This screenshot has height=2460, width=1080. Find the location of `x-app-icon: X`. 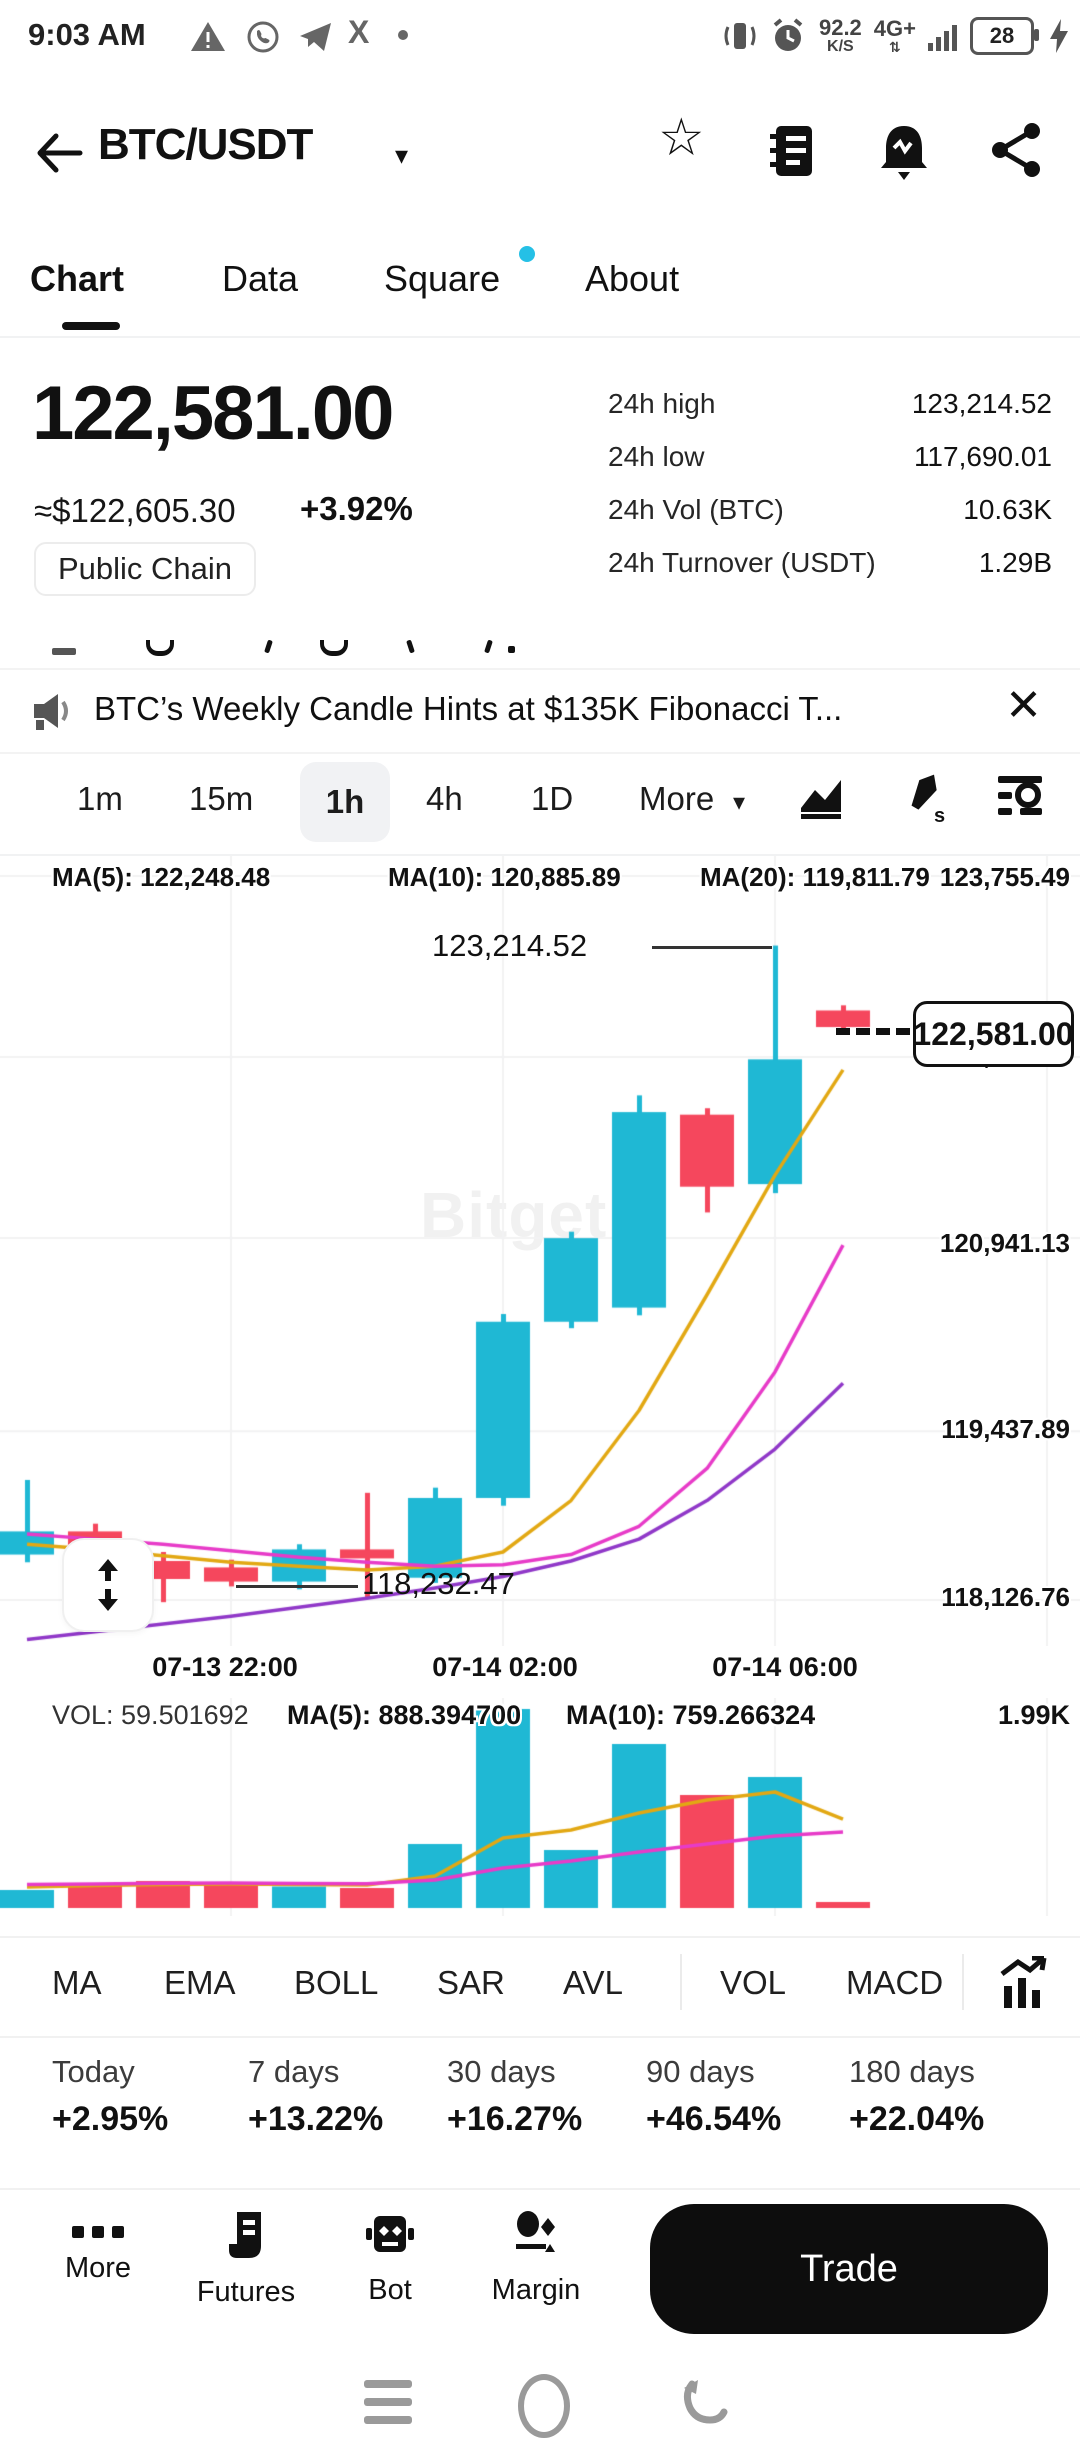

x-app-icon: X is located at coordinates (359, 32).